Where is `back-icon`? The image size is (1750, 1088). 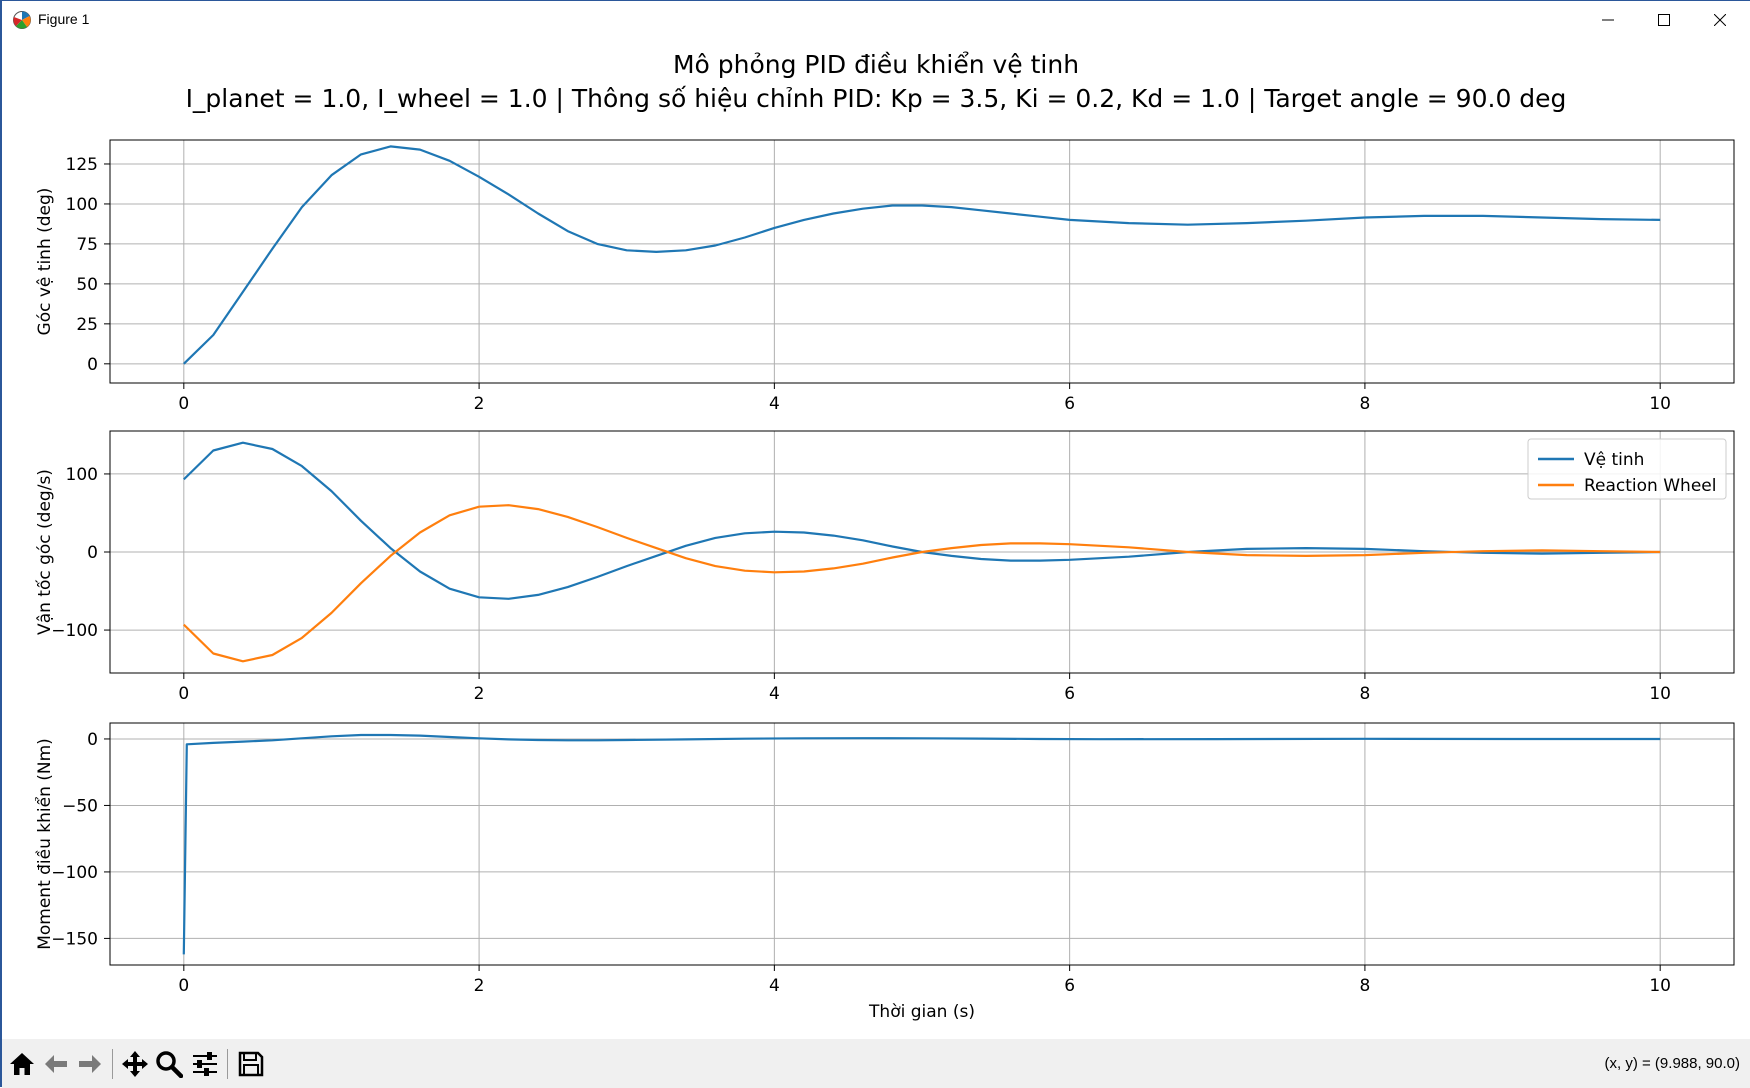
back-icon is located at coordinates (56, 1064).